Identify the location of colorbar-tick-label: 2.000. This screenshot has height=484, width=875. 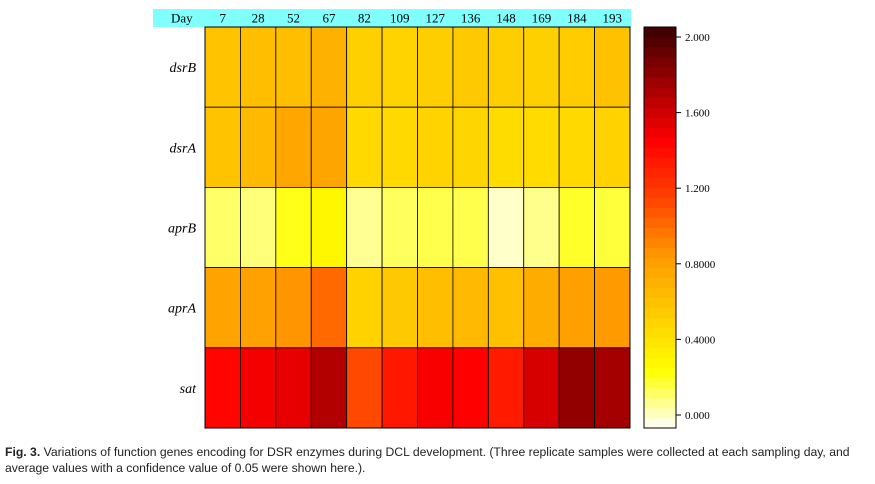
(697, 38).